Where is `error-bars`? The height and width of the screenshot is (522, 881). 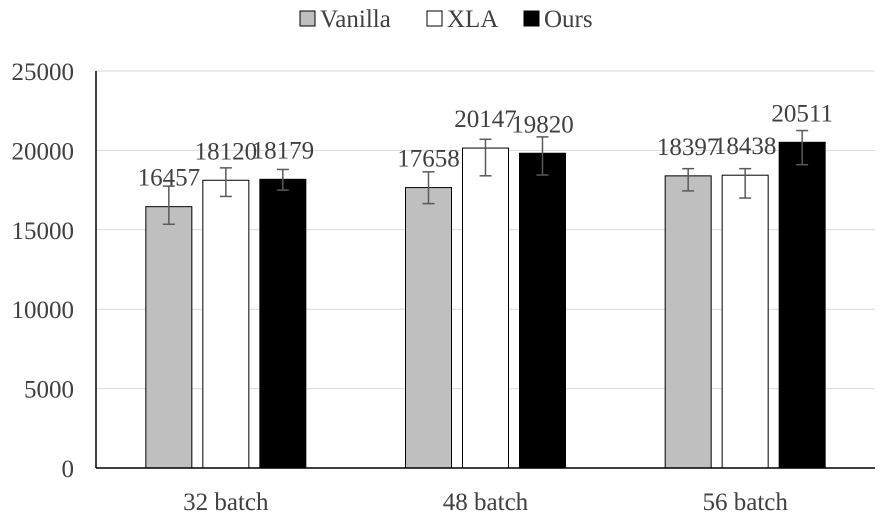 error-bars is located at coordinates (485, 177).